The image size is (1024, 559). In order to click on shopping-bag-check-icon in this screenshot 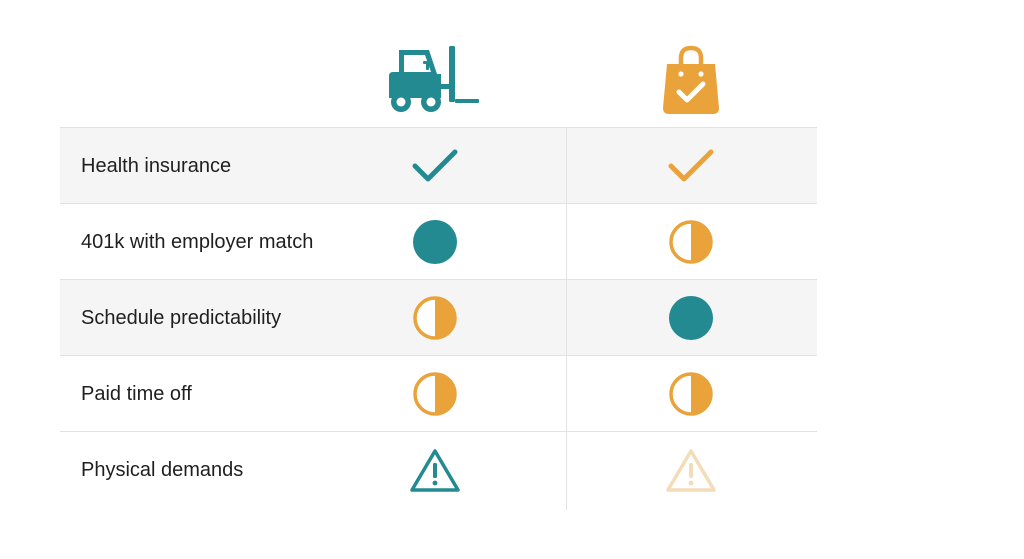, I will do `click(691, 79)`.